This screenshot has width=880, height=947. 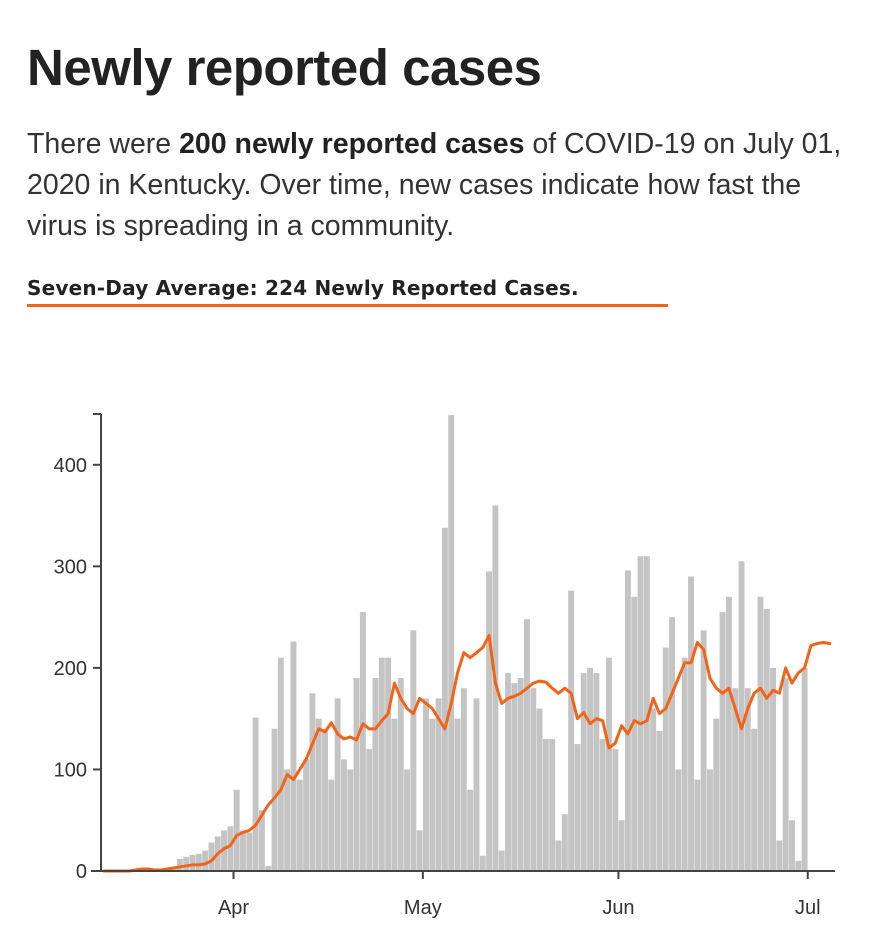 What do you see at coordinates (233, 908) in the screenshot?
I see `x-tick-label: Apr` at bounding box center [233, 908].